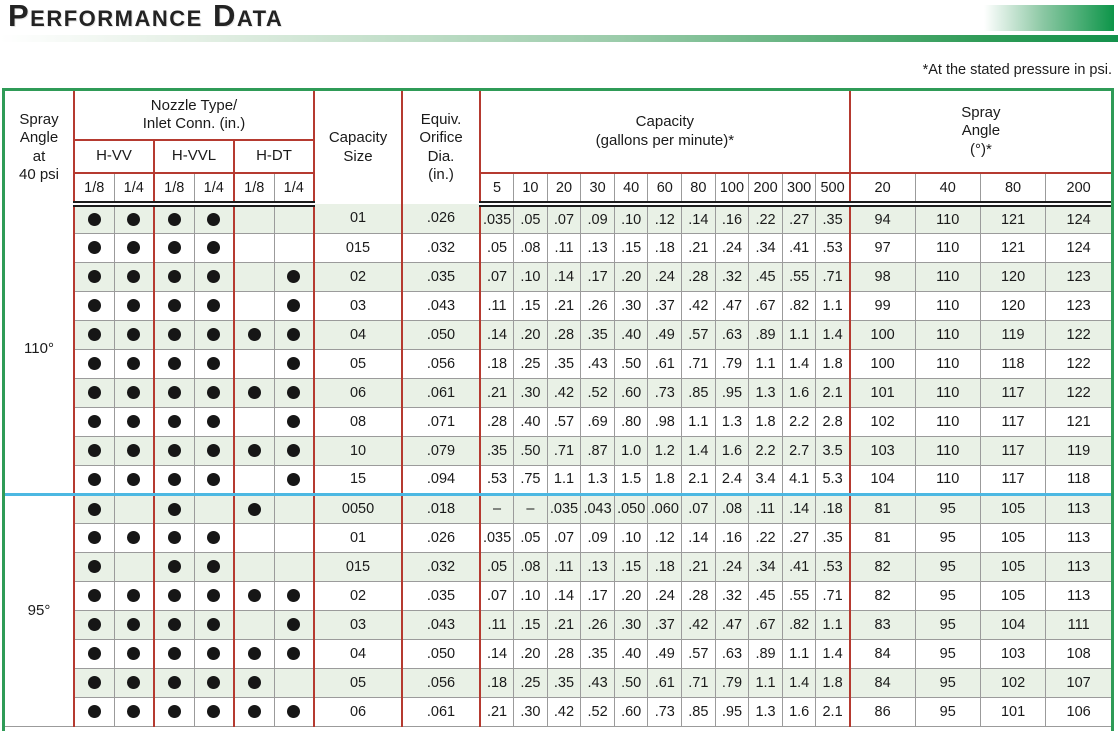  Describe the element at coordinates (1078, 654) in the screenshot. I see `spray-angle-value-cell: 108` at that location.